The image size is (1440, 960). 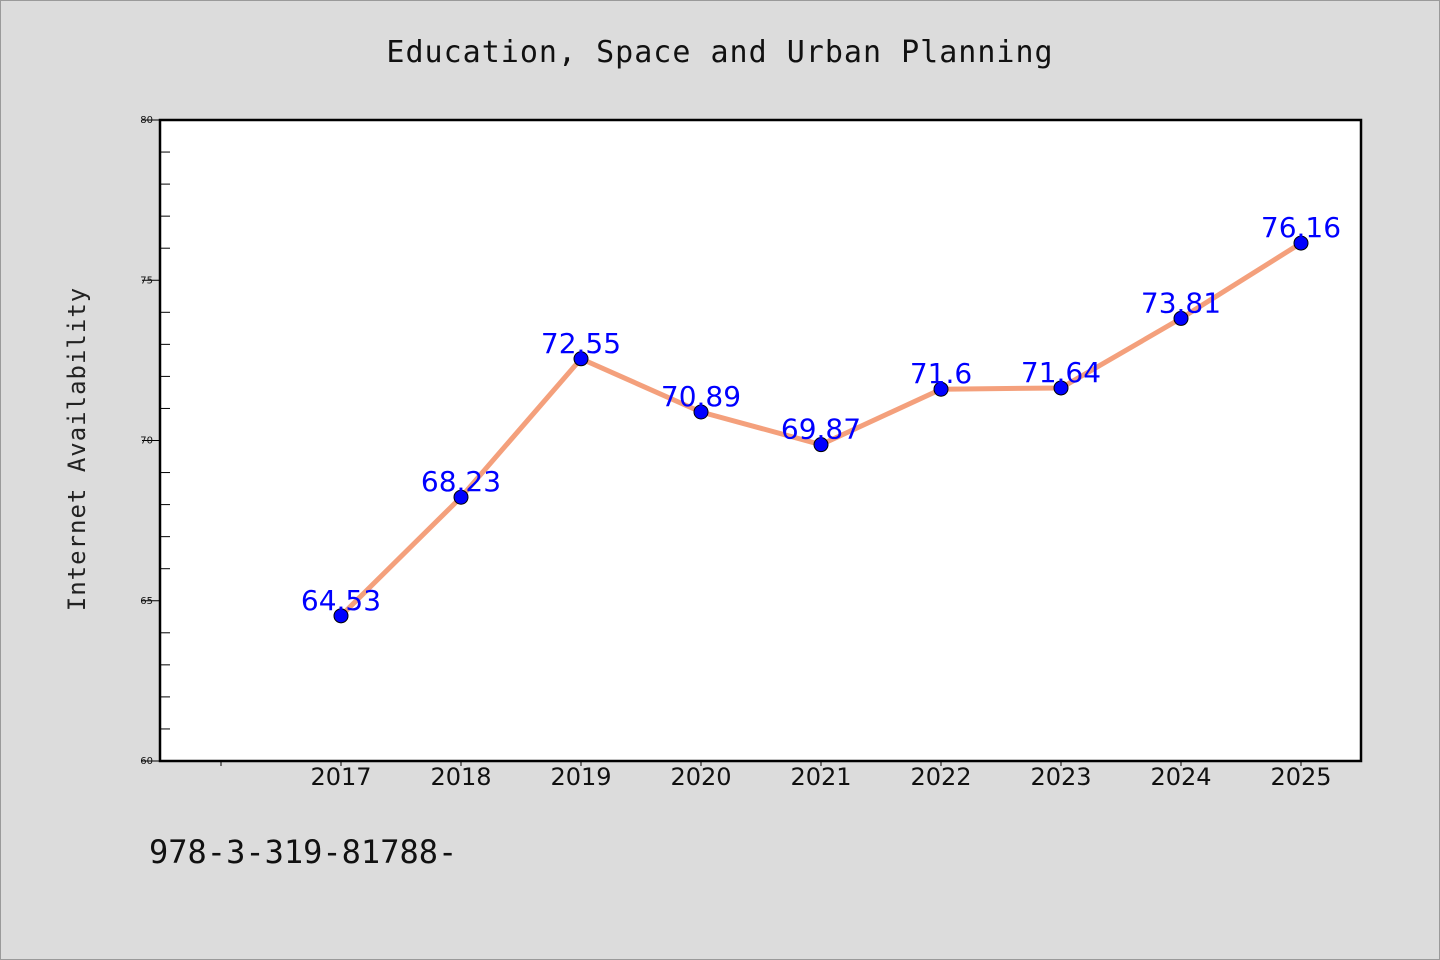 What do you see at coordinates (1060, 777) in the screenshot?
I see `x-tick-label: 2023` at bounding box center [1060, 777].